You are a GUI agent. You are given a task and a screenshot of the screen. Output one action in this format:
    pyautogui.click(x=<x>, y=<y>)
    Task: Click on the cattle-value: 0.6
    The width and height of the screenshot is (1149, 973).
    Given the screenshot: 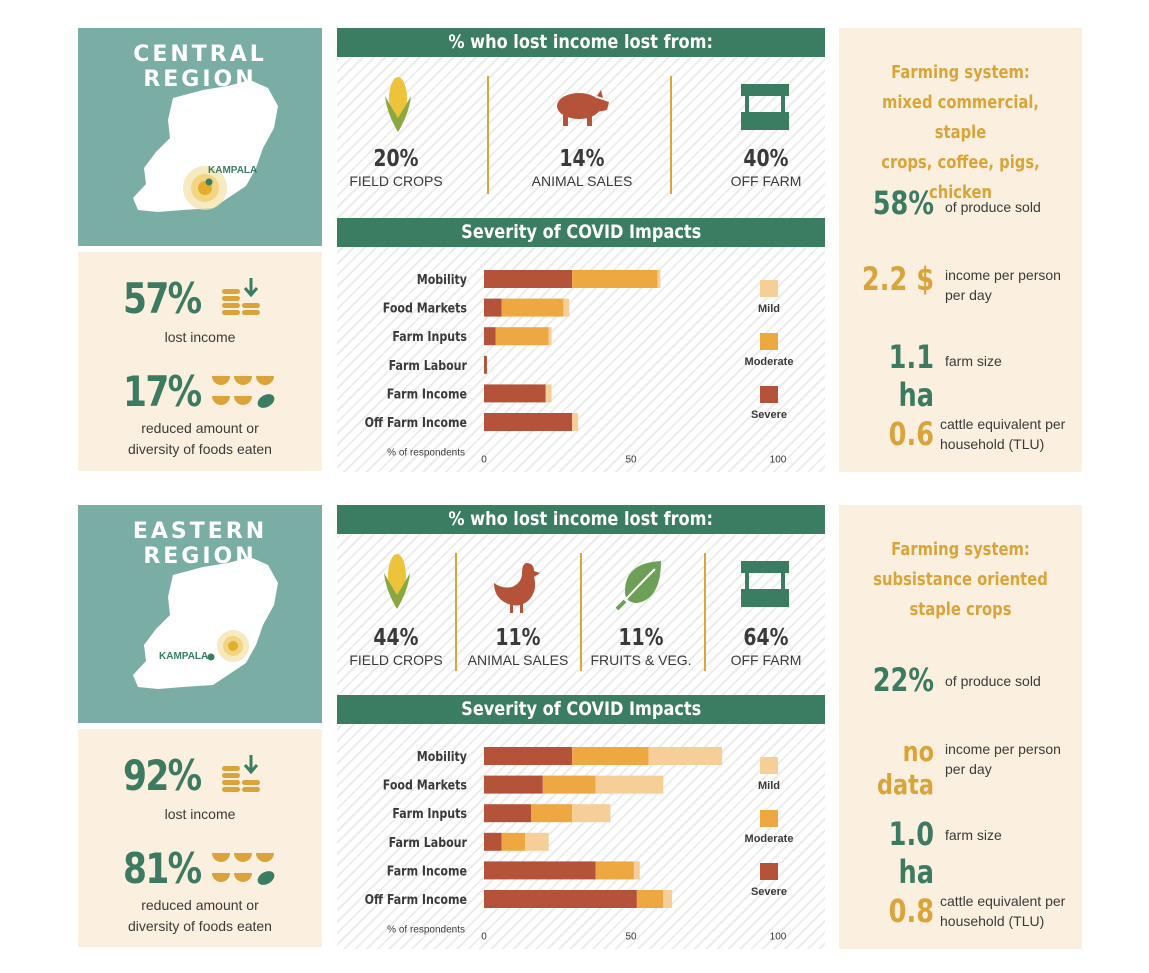 What is the action you would take?
    pyautogui.click(x=911, y=434)
    